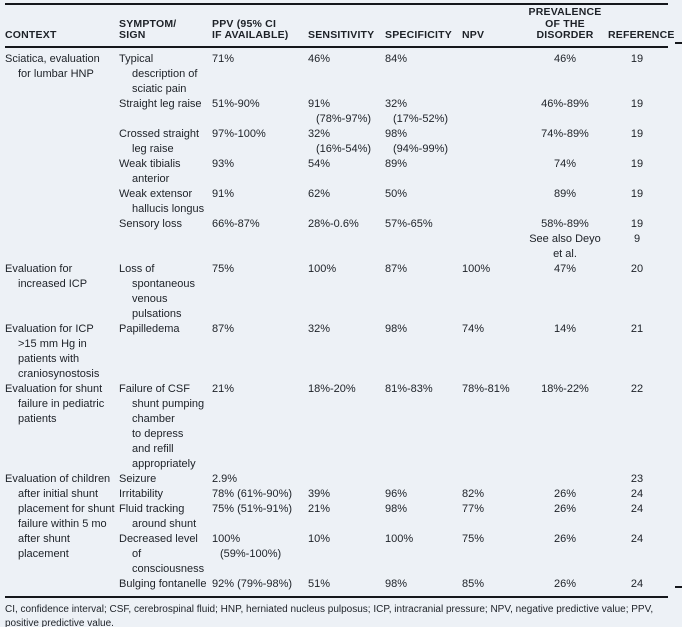 The image size is (682, 627). Describe the element at coordinates (641, 27) in the screenshot. I see `col-header-reference: REFERENCE` at that location.